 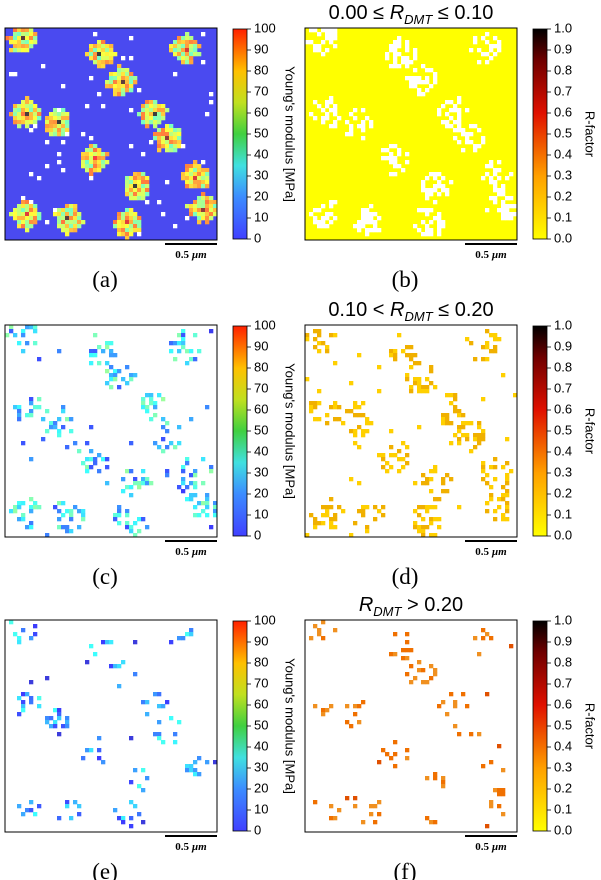 I want to click on title-subscript: DMT, so click(x=418, y=19).